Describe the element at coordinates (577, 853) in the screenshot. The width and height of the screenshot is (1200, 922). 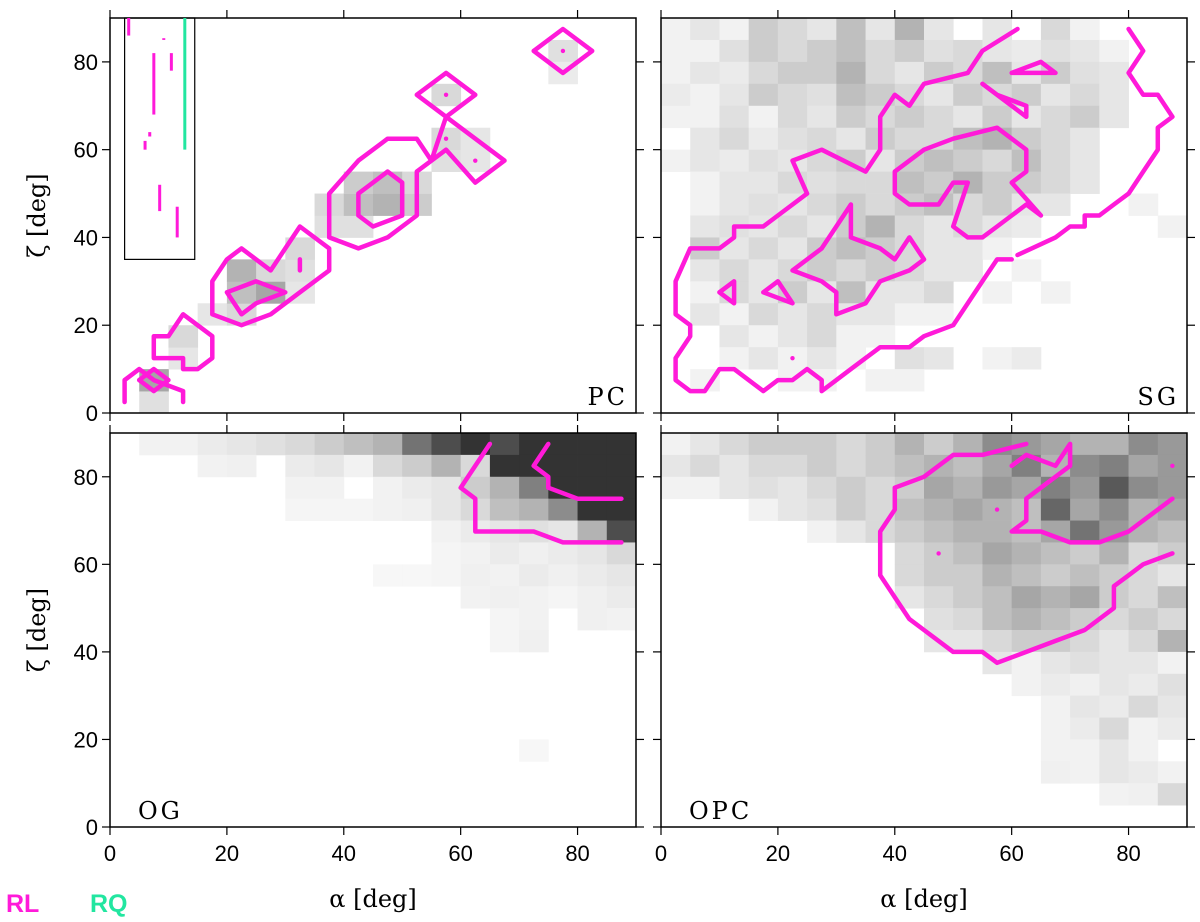
I see `x-tick-label: 80` at that location.